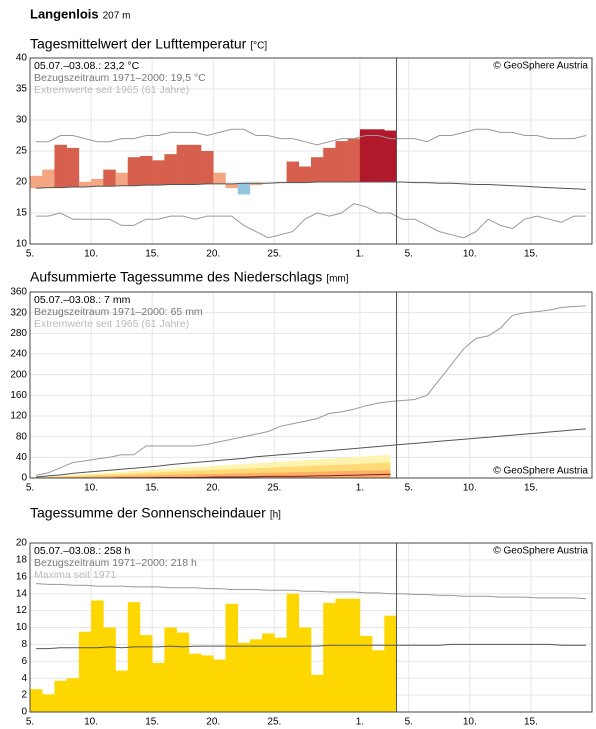 This screenshot has height=729, width=596. Describe the element at coordinates (22, 457) in the screenshot. I see `y-tick-label: 40` at that location.